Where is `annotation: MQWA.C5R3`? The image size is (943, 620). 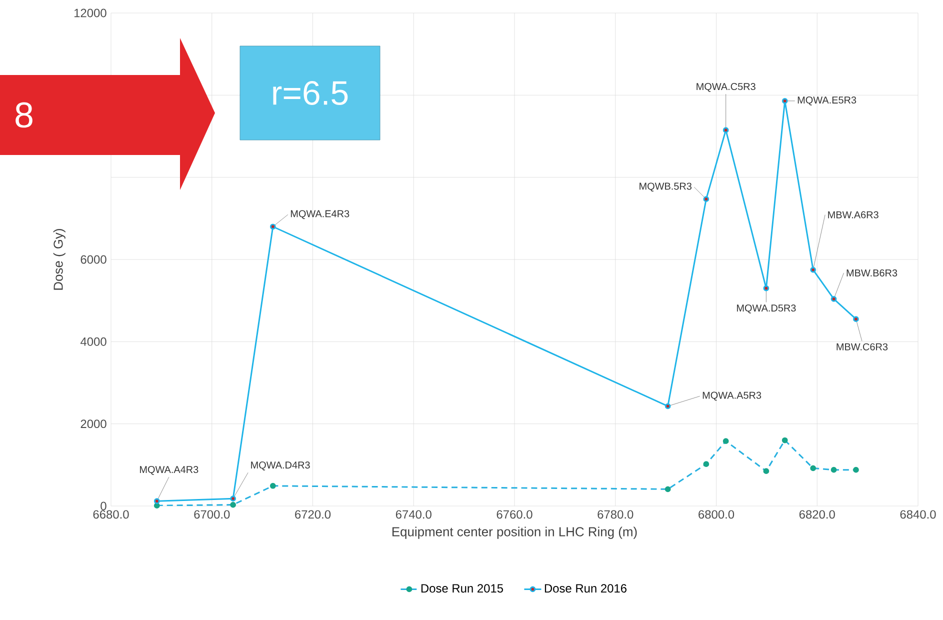 annotation: MQWA.C5R3 is located at coordinates (726, 87).